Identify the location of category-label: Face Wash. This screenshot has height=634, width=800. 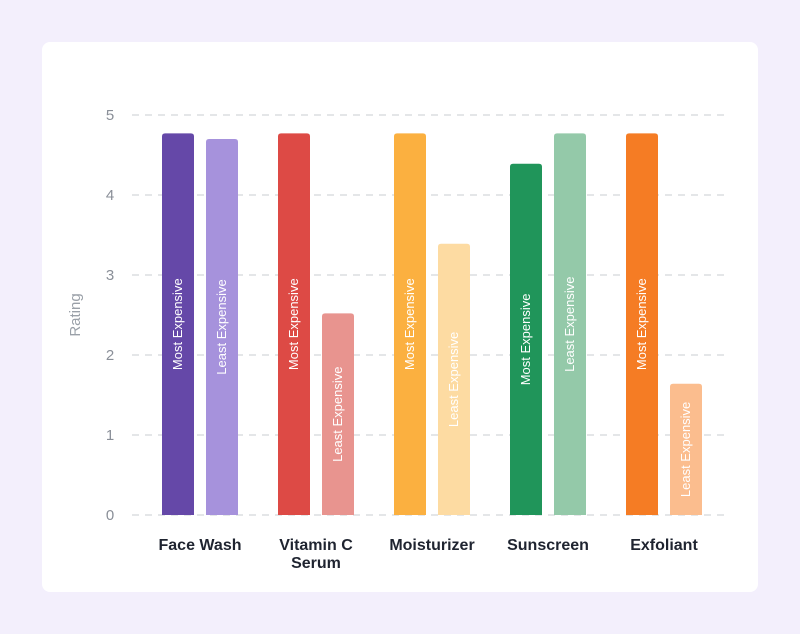
(200, 545).